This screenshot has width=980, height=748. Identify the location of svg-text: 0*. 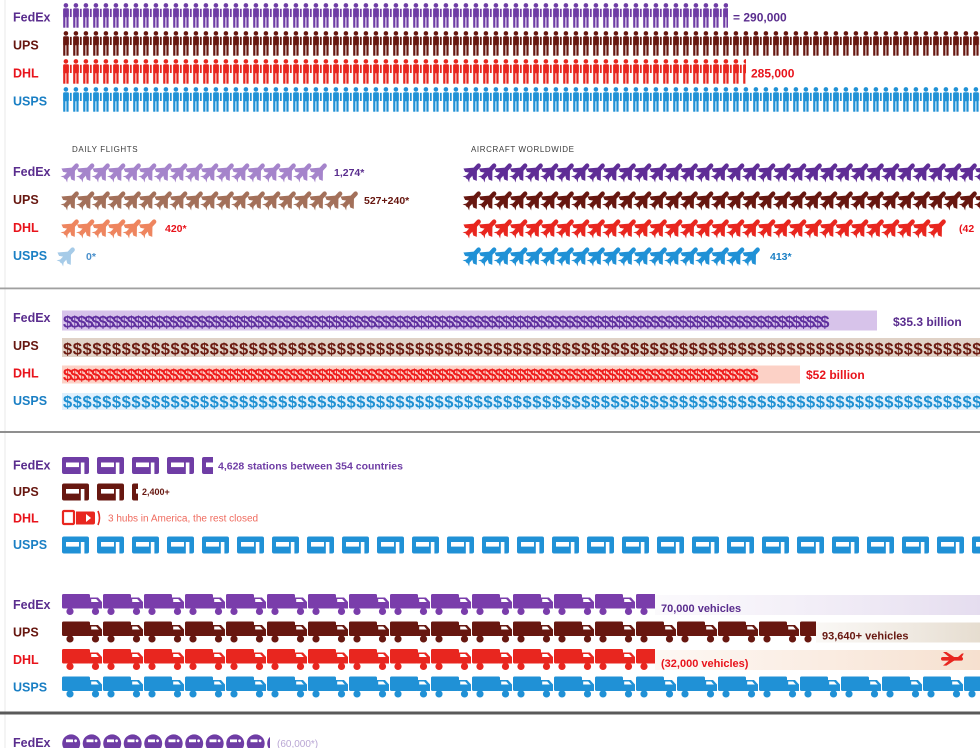
(91, 257).